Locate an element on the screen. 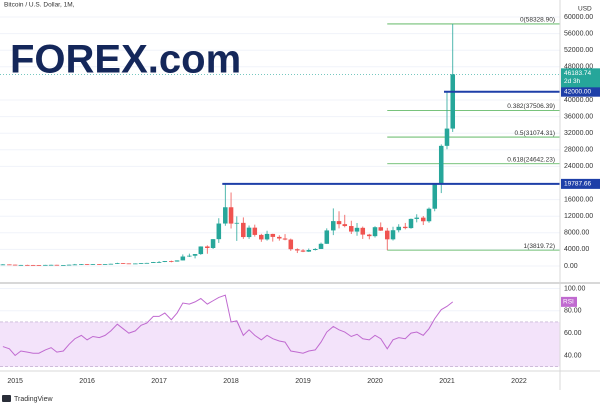 This screenshot has width=600, height=408. rsi-band is located at coordinates (280, 344).